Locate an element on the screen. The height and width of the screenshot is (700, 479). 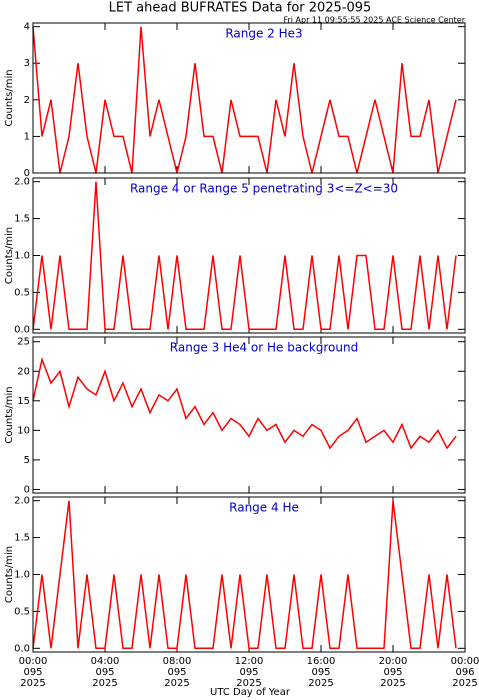
y-tick-label: 20 is located at coordinates (23, 371).